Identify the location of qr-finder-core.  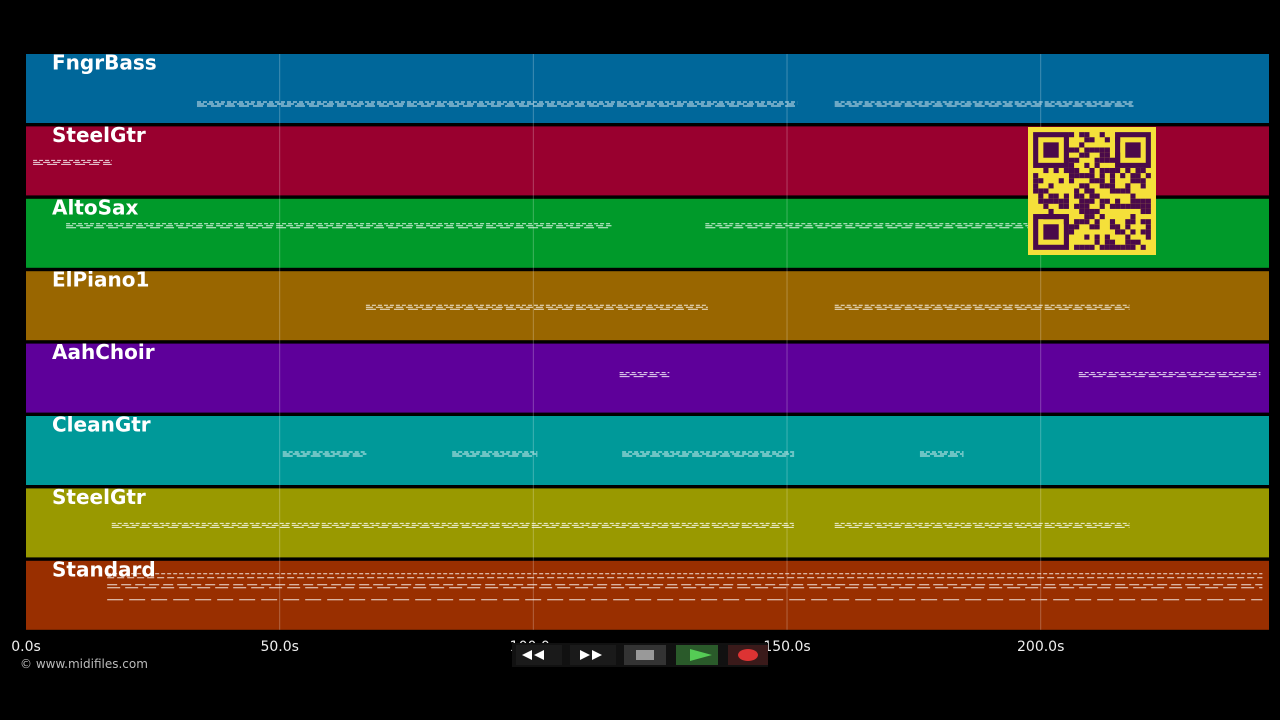
(1133, 150).